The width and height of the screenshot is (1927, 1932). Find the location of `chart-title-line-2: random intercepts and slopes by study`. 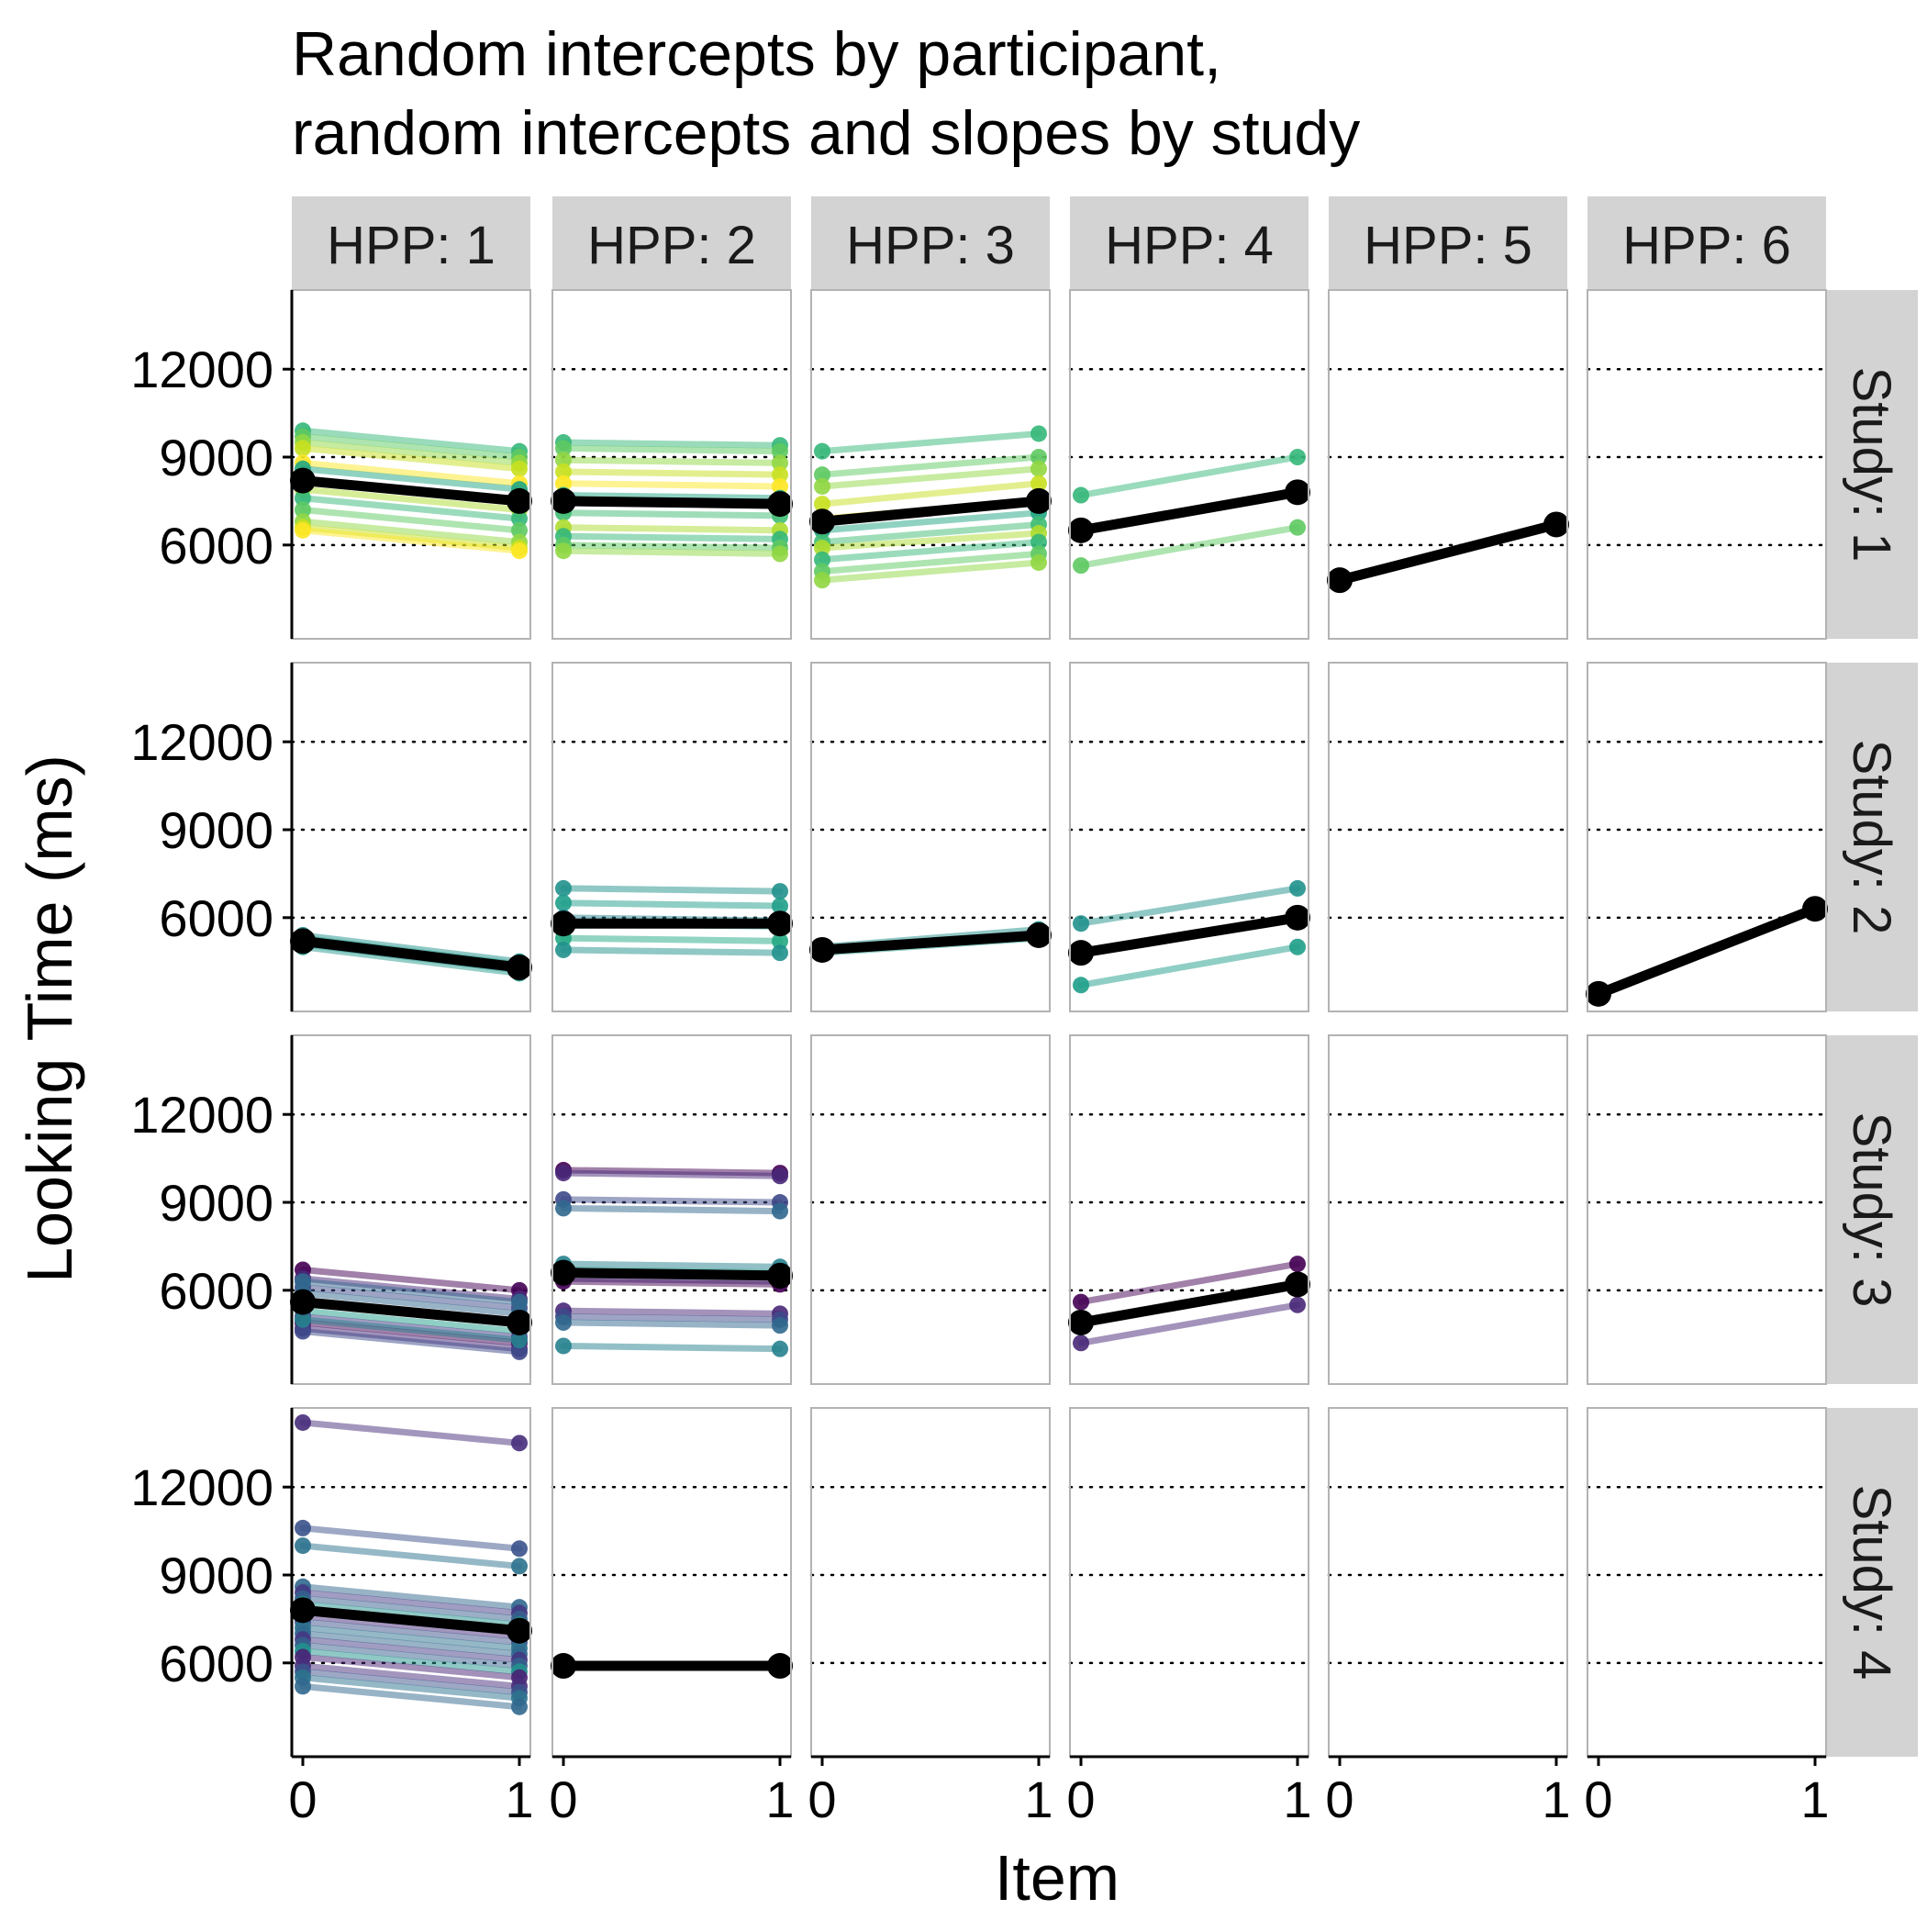

chart-title-line-2: random intercepts and slopes by study is located at coordinates (826, 133).